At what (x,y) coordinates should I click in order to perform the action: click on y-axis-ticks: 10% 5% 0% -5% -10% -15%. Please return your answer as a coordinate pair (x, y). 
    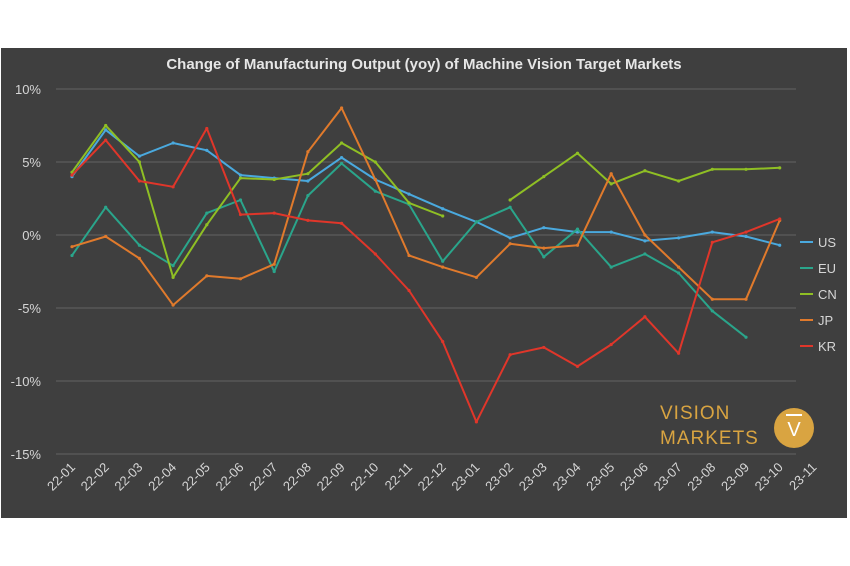
    Looking at the image, I should click on (26, 272).